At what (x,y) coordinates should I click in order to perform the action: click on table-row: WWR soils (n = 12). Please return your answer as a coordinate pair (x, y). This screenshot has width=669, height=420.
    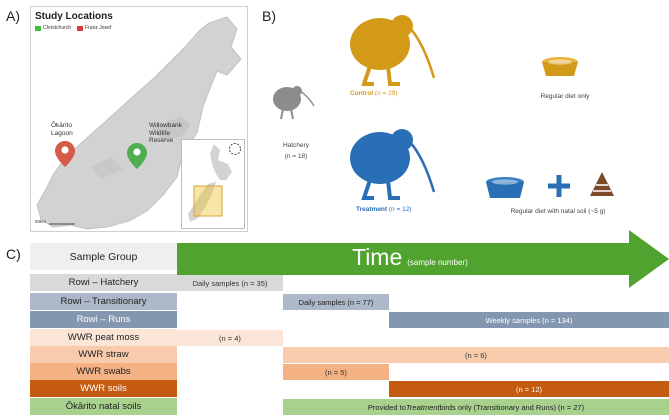
    Looking at the image, I should click on (349, 388).